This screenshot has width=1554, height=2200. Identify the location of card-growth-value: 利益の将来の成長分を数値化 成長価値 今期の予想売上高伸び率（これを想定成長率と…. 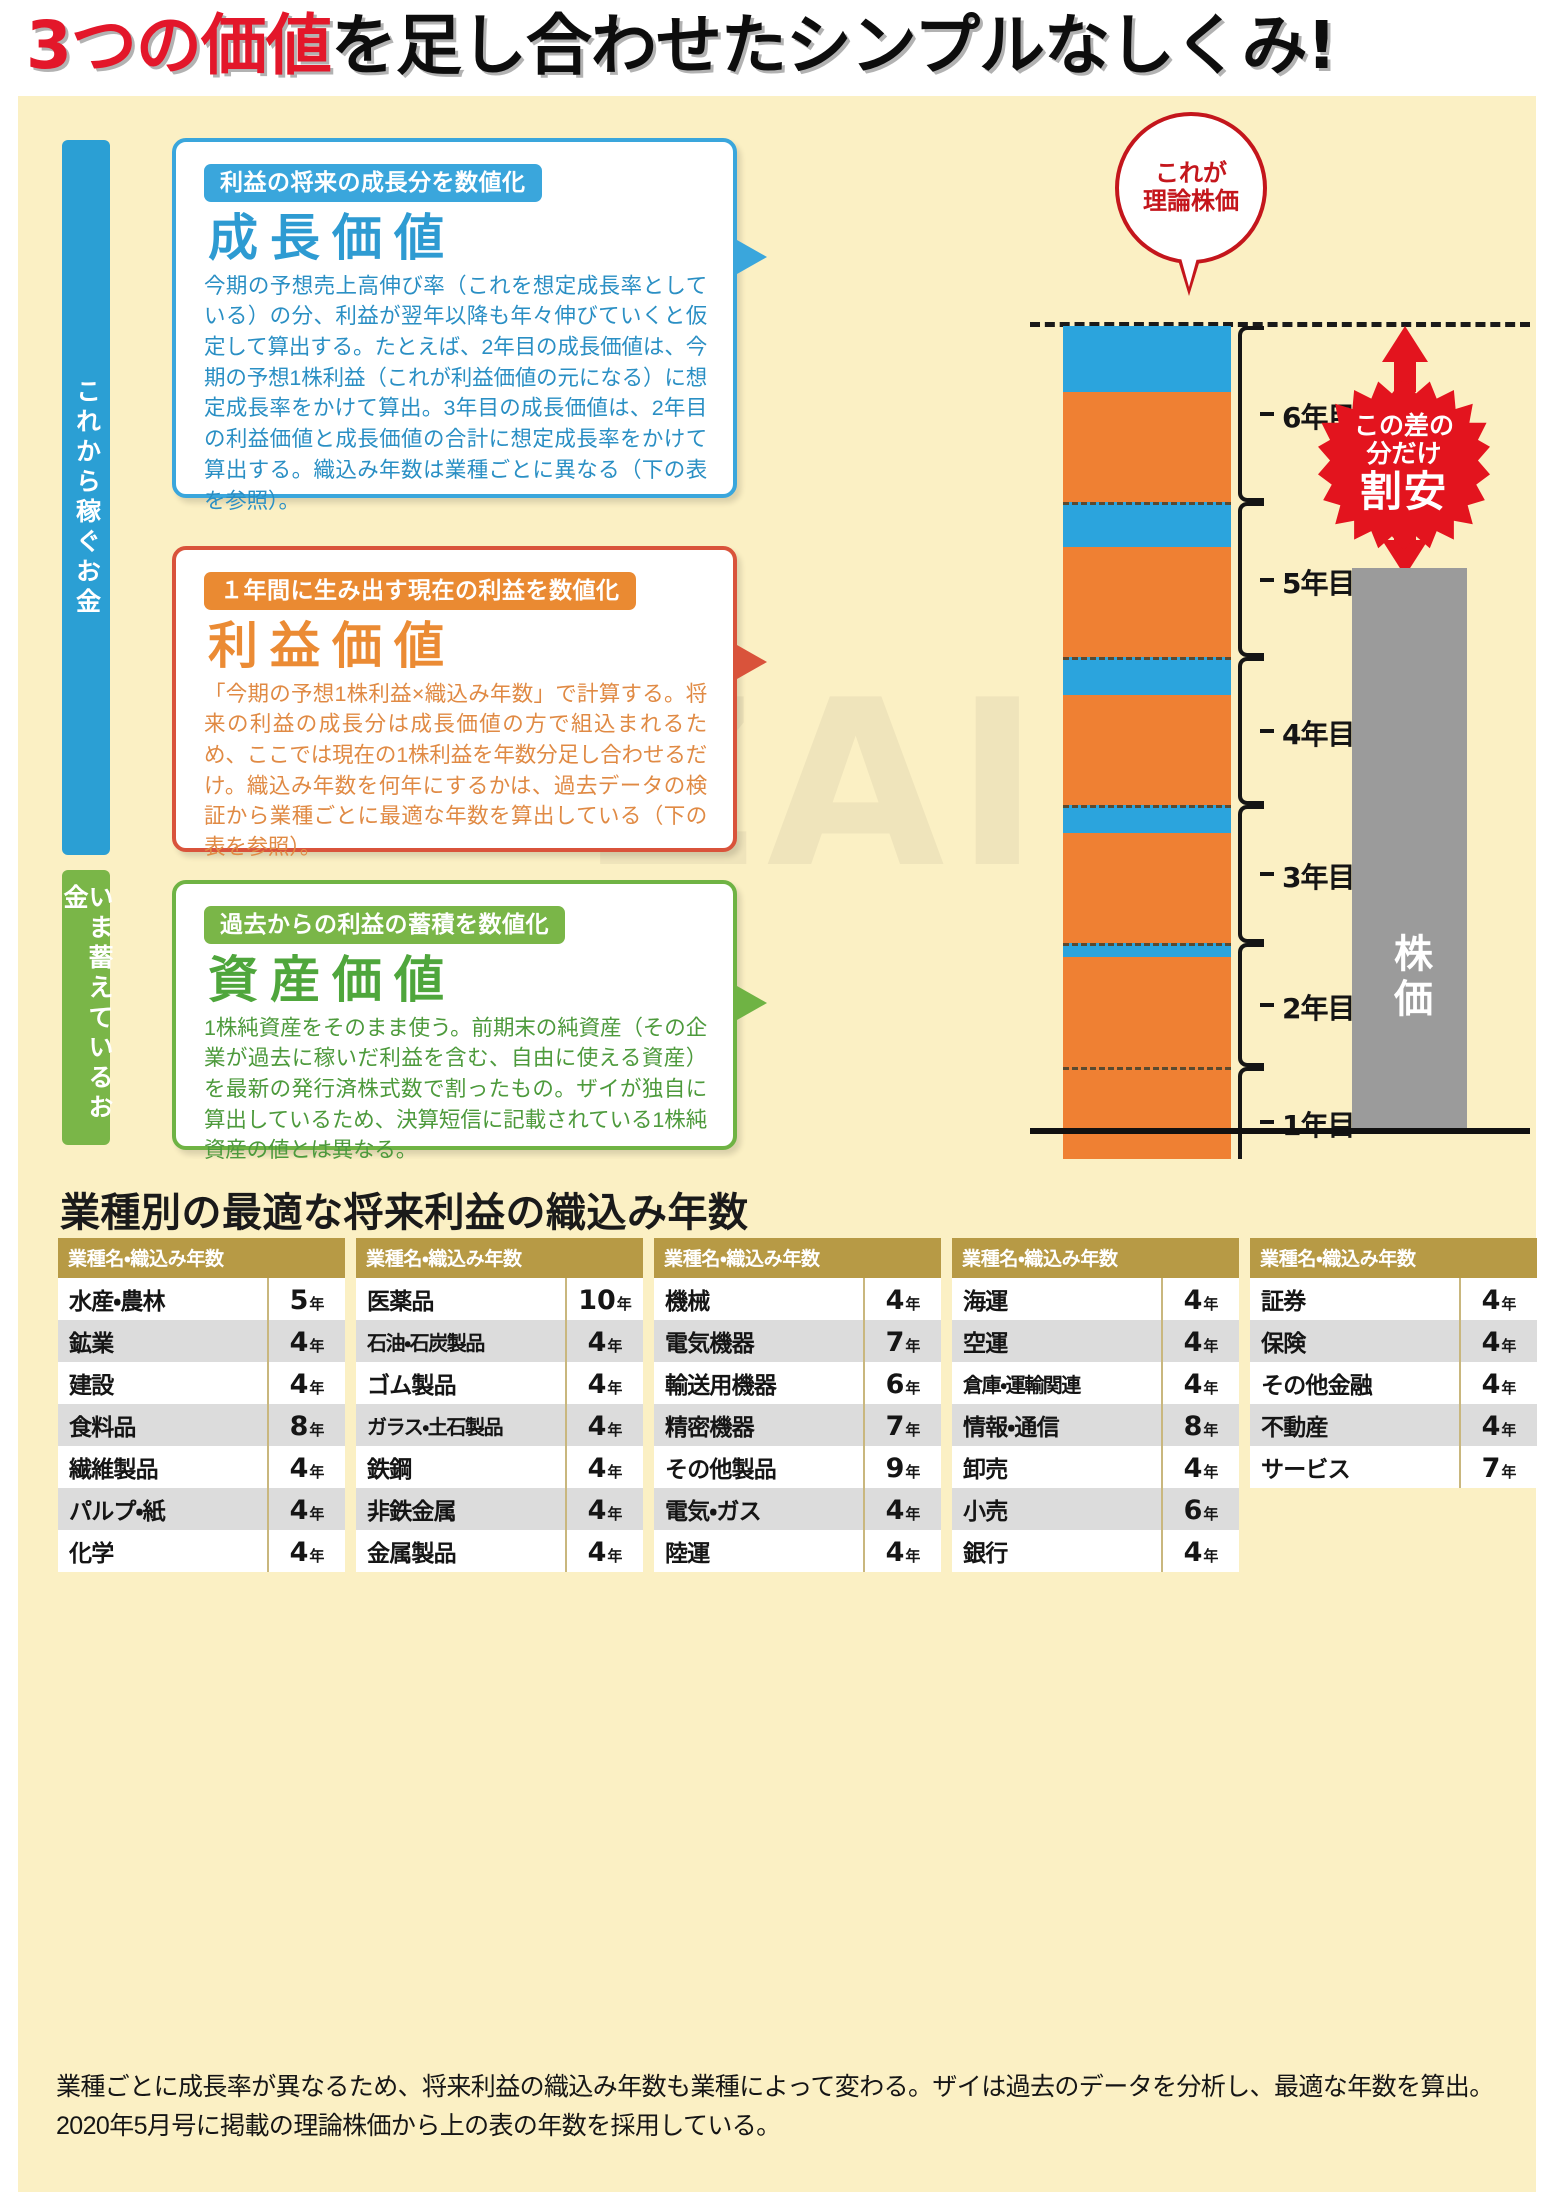
(454, 325).